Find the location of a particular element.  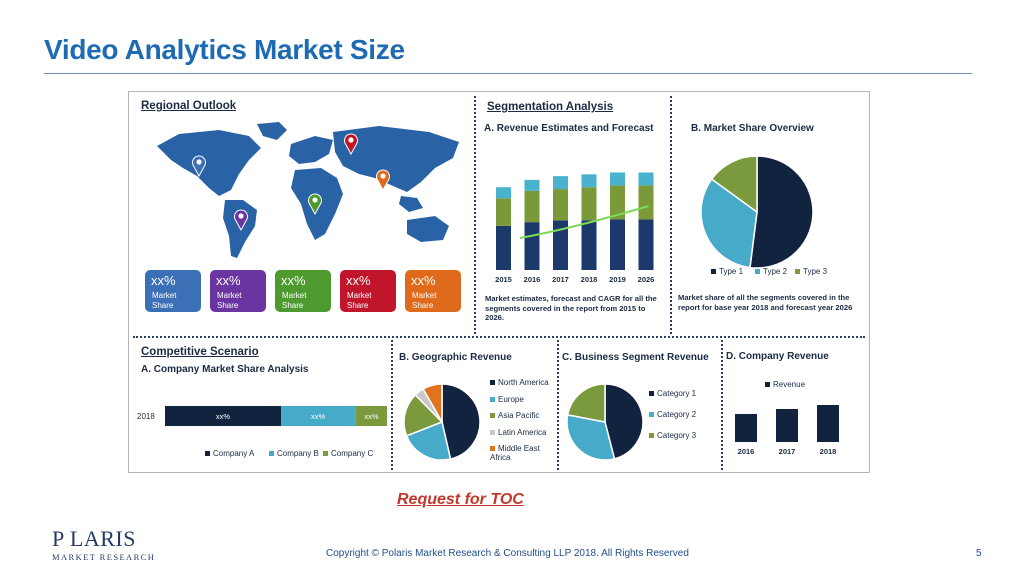

market-share-legend-item: Type 3 is located at coordinates (811, 271).